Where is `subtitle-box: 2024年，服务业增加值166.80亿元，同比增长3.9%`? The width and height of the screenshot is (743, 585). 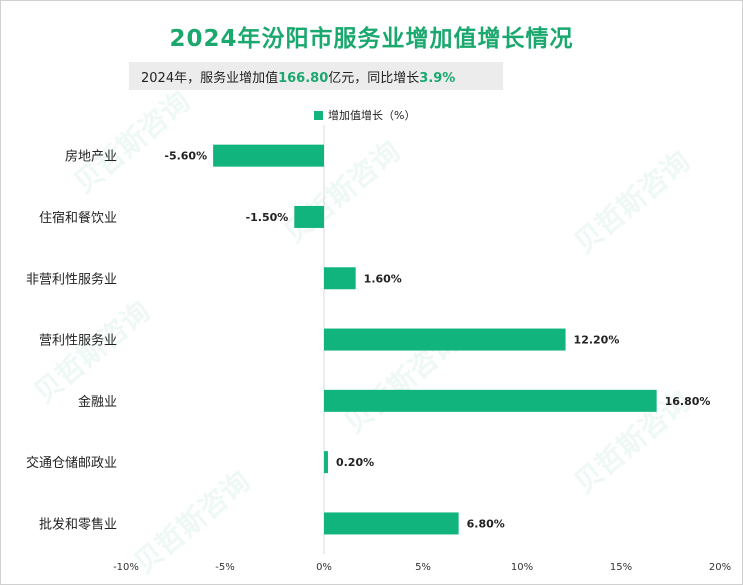 subtitle-box: 2024年，服务业增加值166.80亿元，同比增长3.9% is located at coordinates (316, 76).